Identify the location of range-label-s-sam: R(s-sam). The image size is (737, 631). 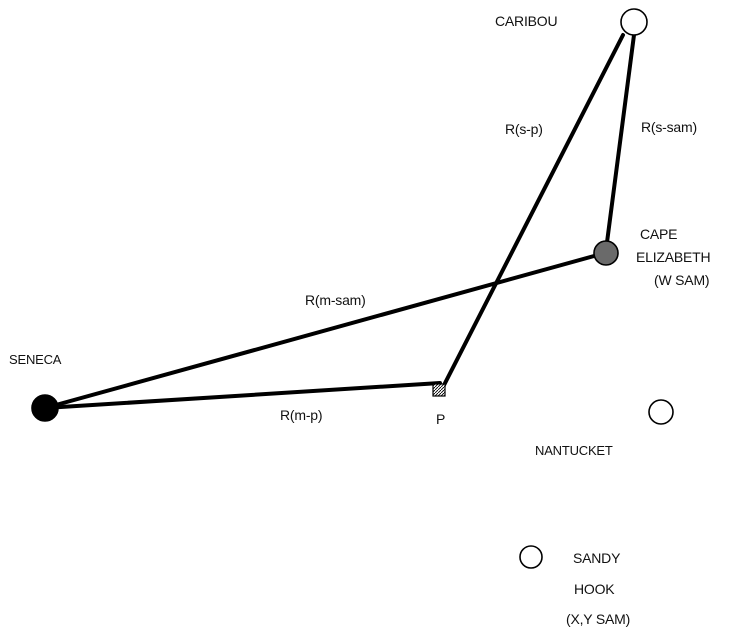
(669, 127).